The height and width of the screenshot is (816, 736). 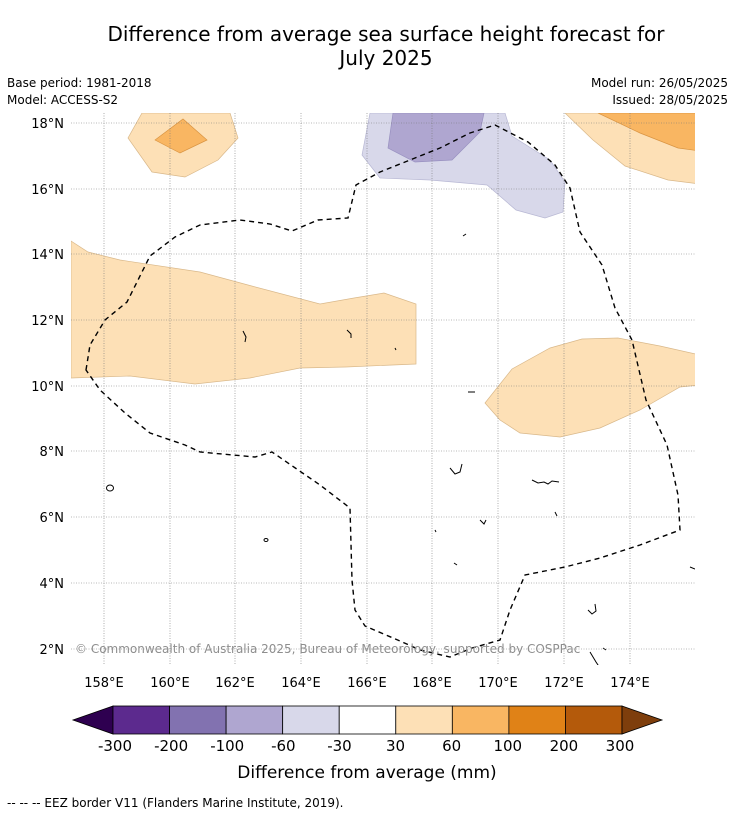 I want to click on anomaly-60-100-top-left, so click(x=181, y=136).